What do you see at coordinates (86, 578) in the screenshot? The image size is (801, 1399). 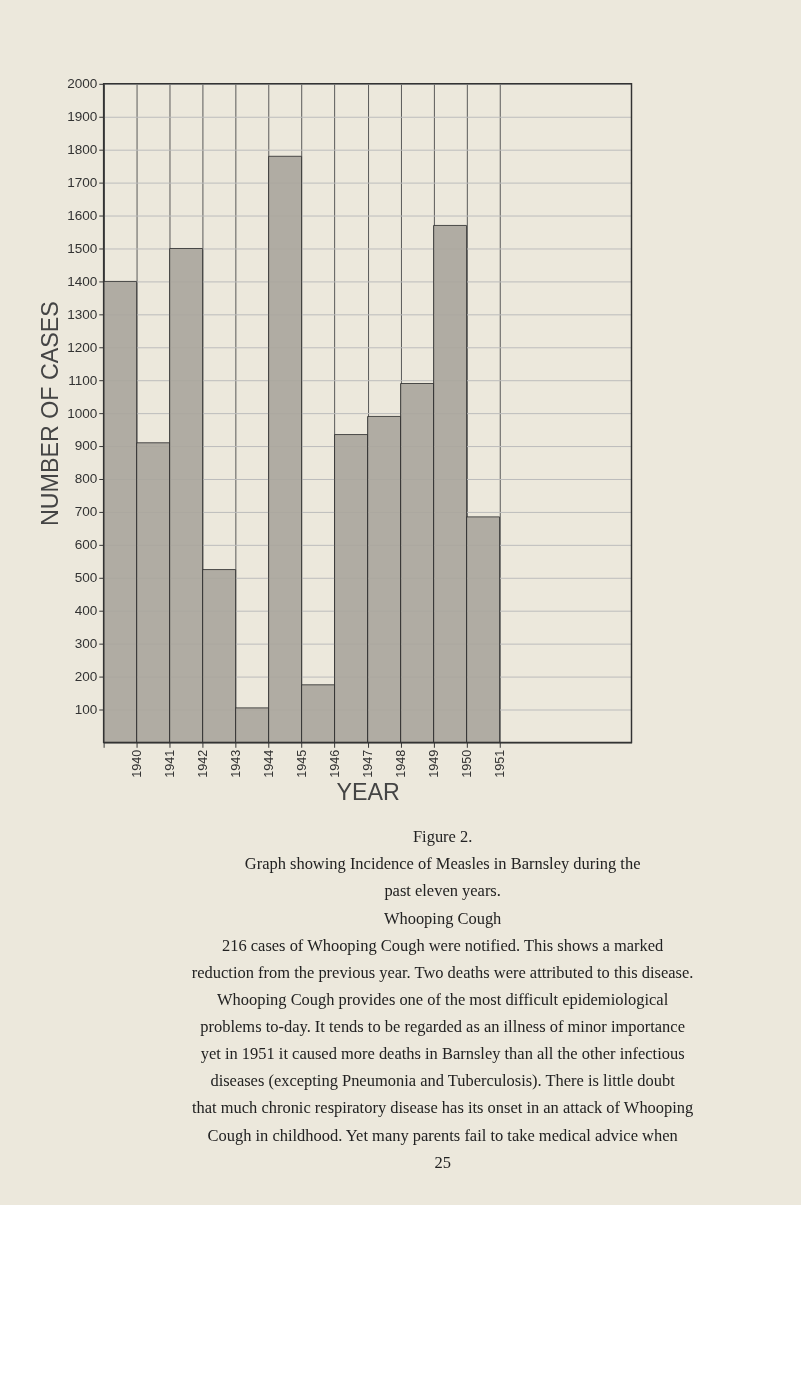 I see `y-tick-label: 500` at bounding box center [86, 578].